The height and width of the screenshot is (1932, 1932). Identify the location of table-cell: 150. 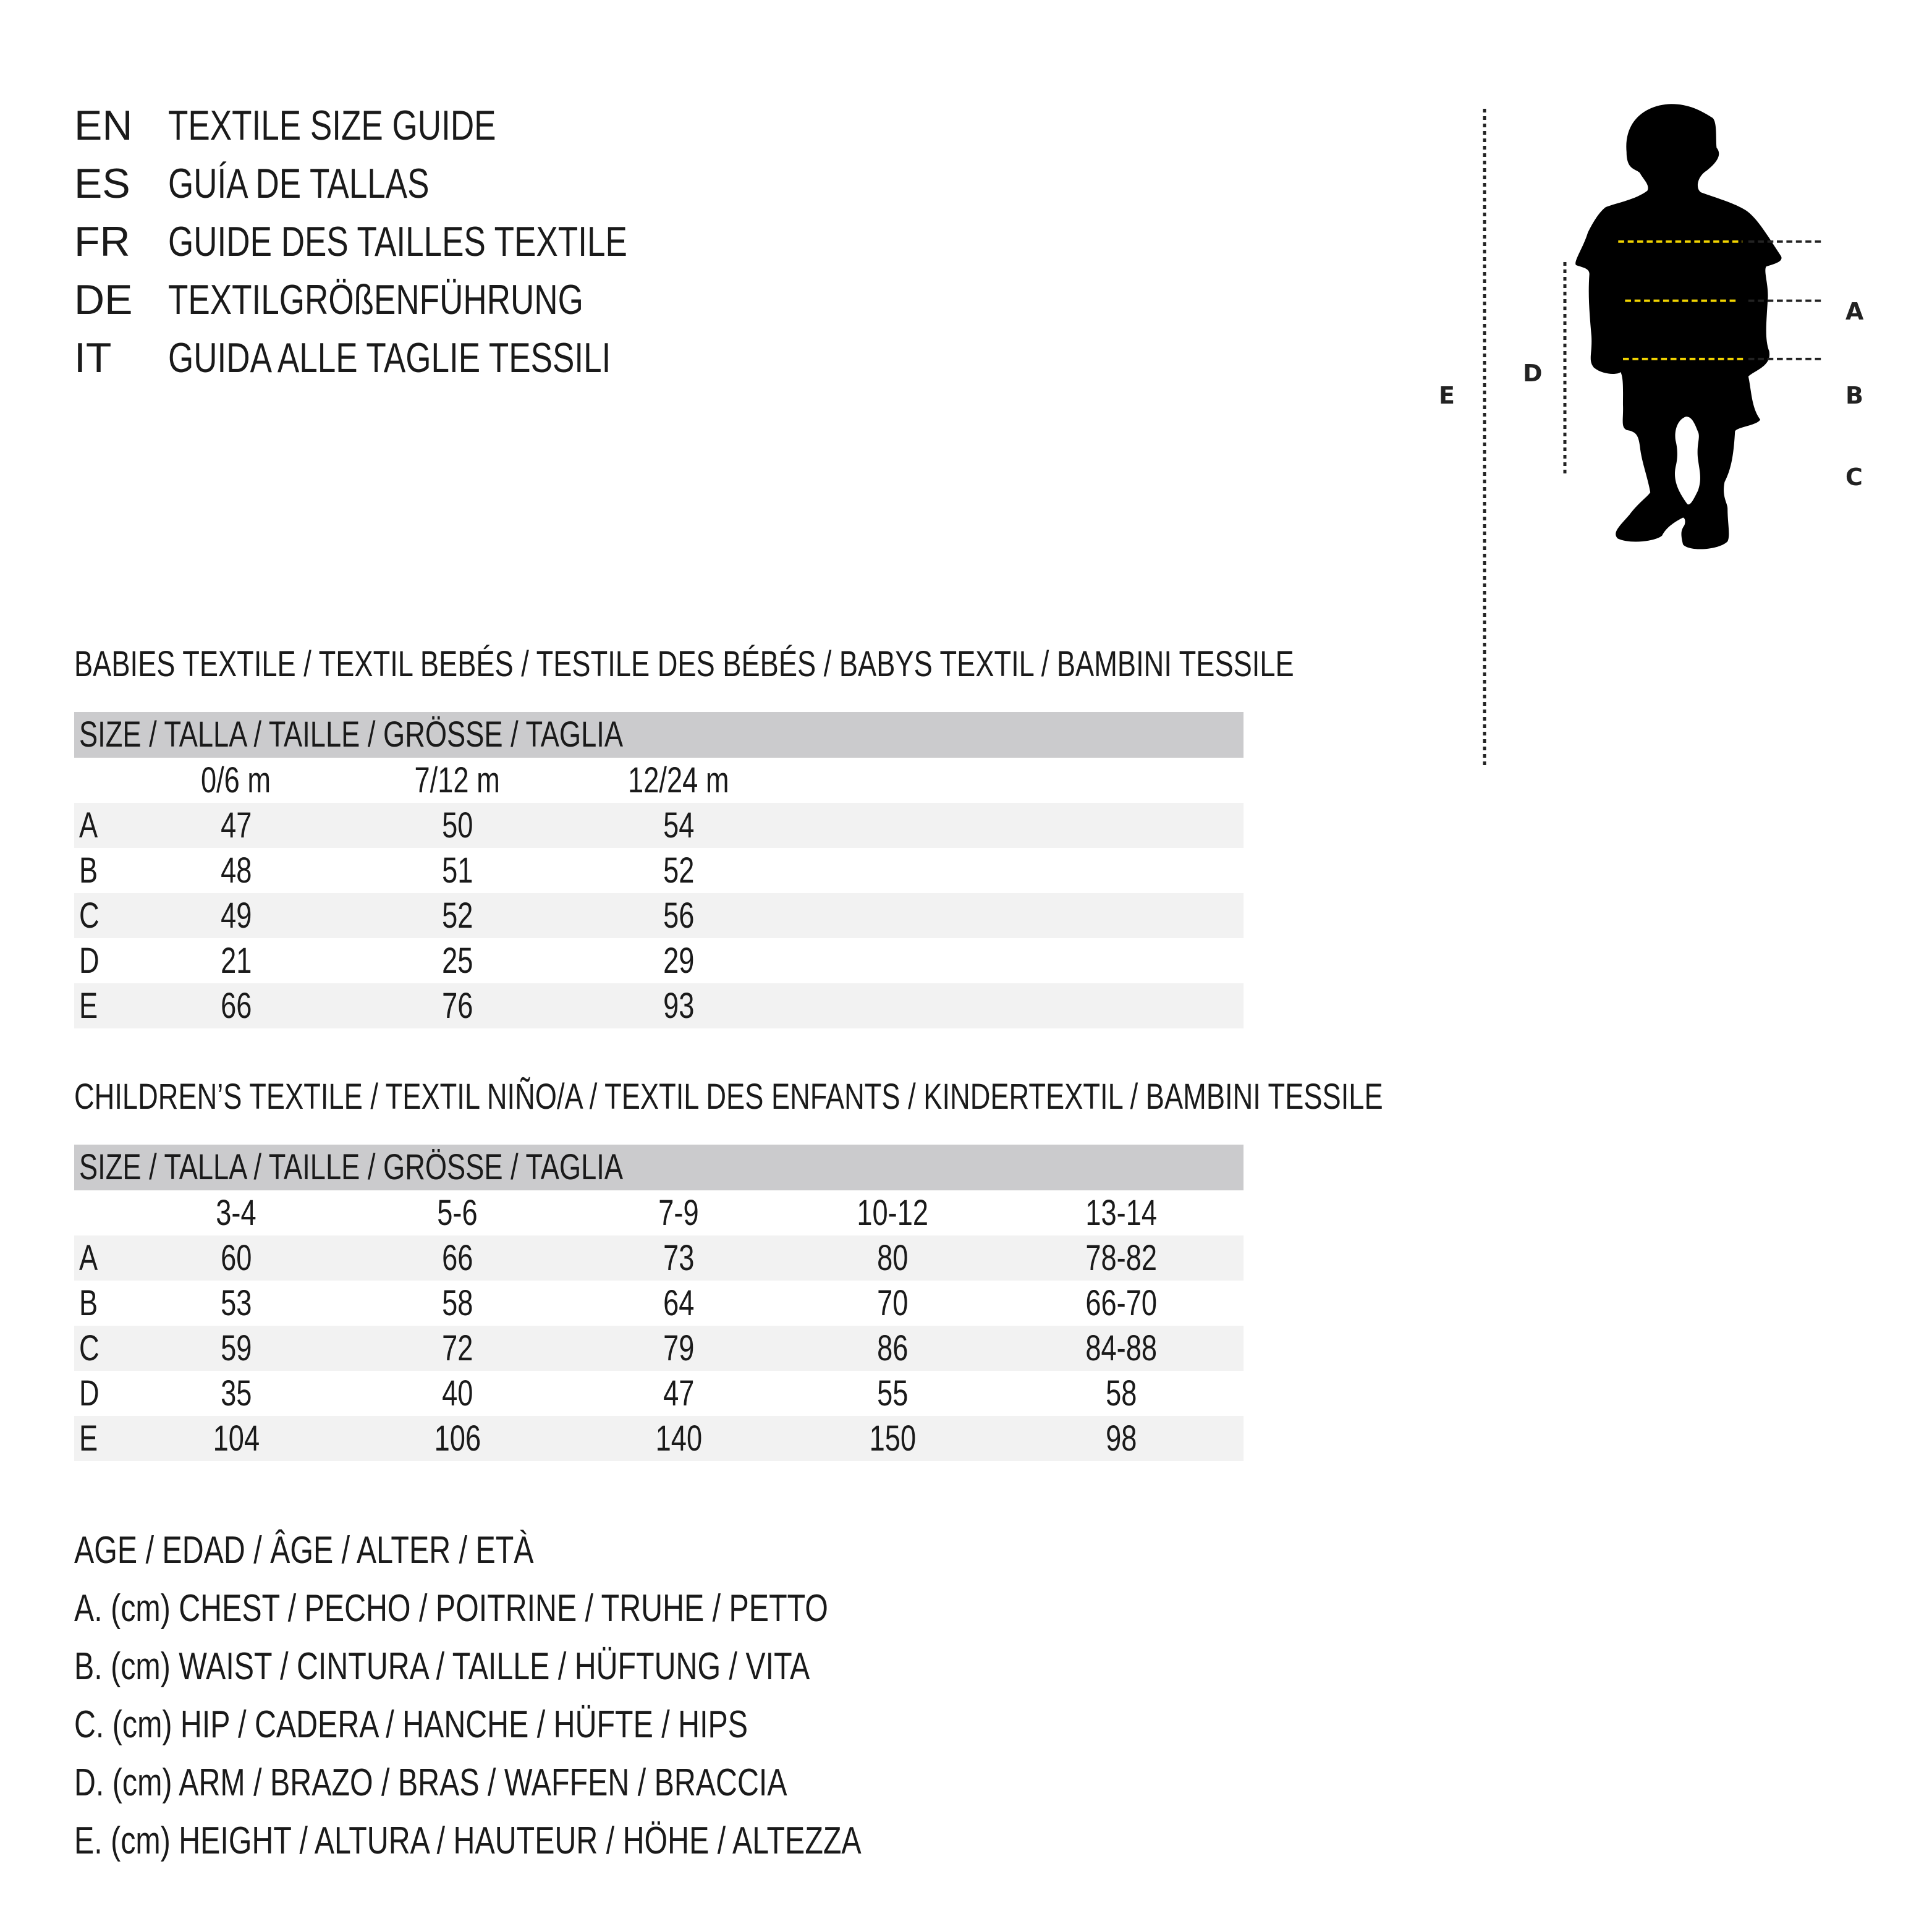
(892, 1438).